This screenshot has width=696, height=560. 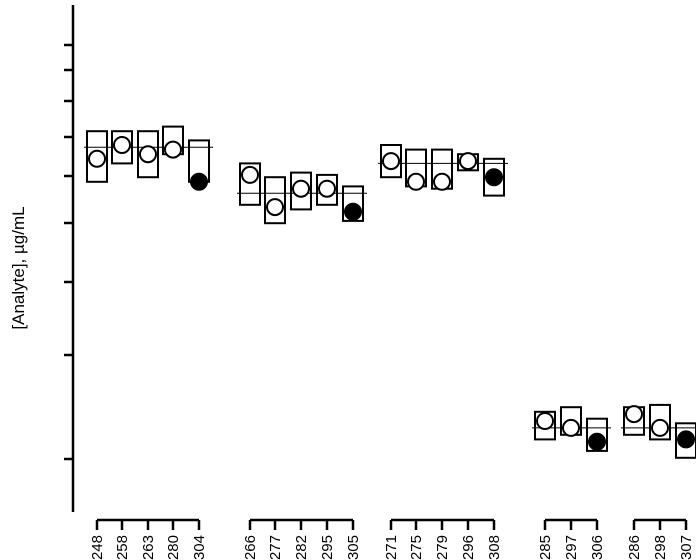 What do you see at coordinates (353, 547) in the screenshot?
I see `x-tick-label: 305` at bounding box center [353, 547].